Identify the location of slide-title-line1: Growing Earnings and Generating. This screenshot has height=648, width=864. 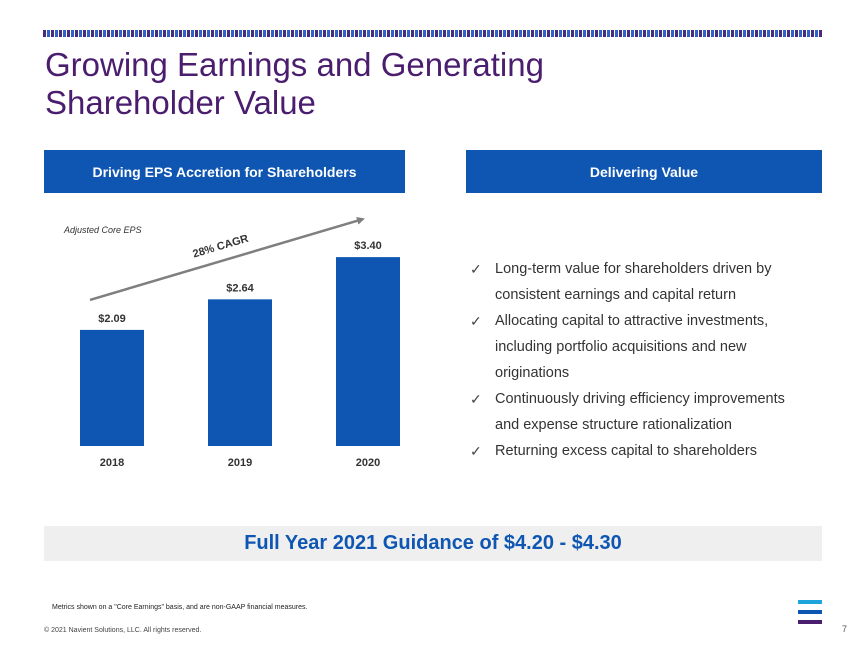
(294, 64).